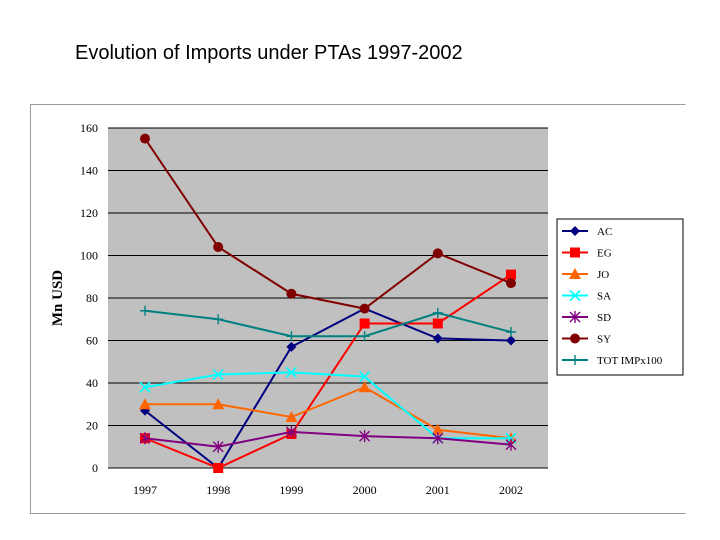 The width and height of the screenshot is (720, 540). I want to click on legend-label: SA, so click(604, 297).